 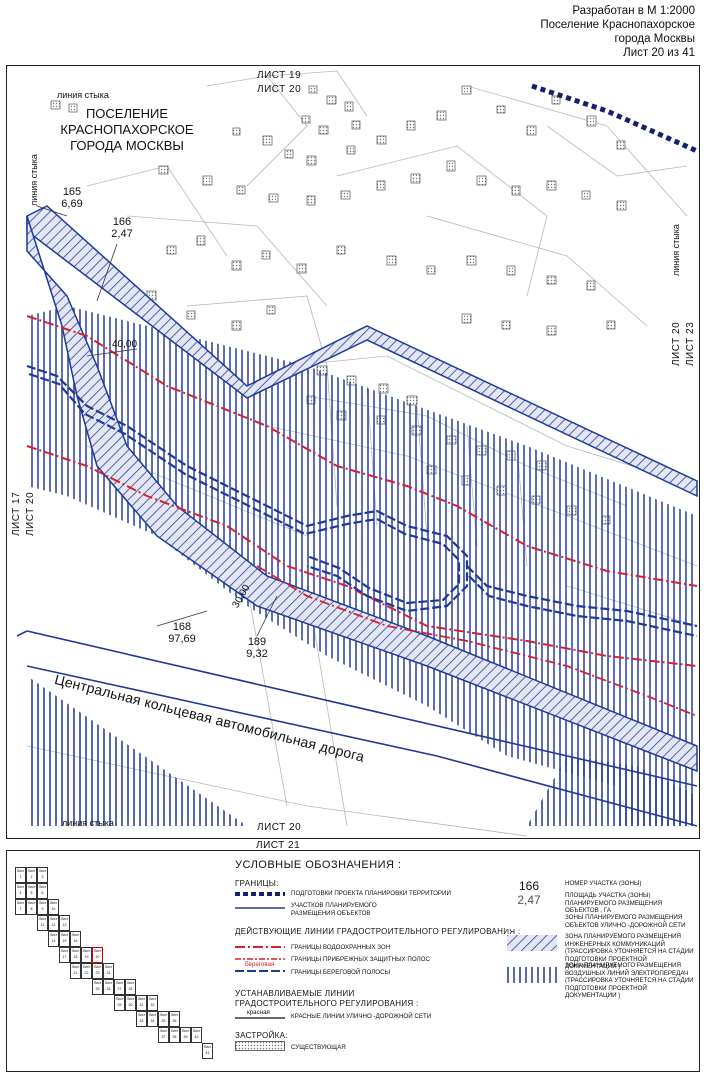 I want to click on index-cell: Лист 21, so click(x=75, y=971).